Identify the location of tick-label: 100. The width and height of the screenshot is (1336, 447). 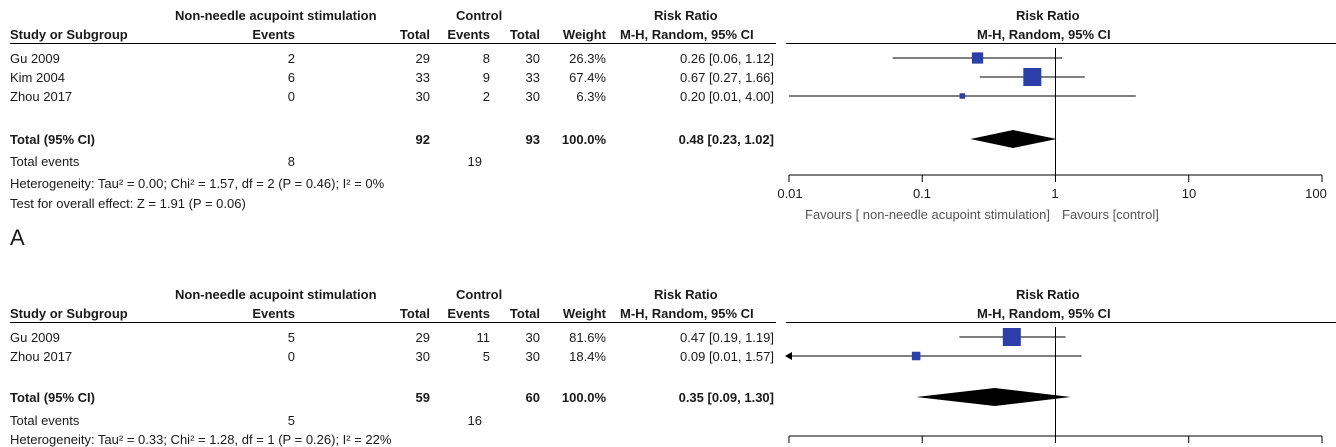
(1316, 193).